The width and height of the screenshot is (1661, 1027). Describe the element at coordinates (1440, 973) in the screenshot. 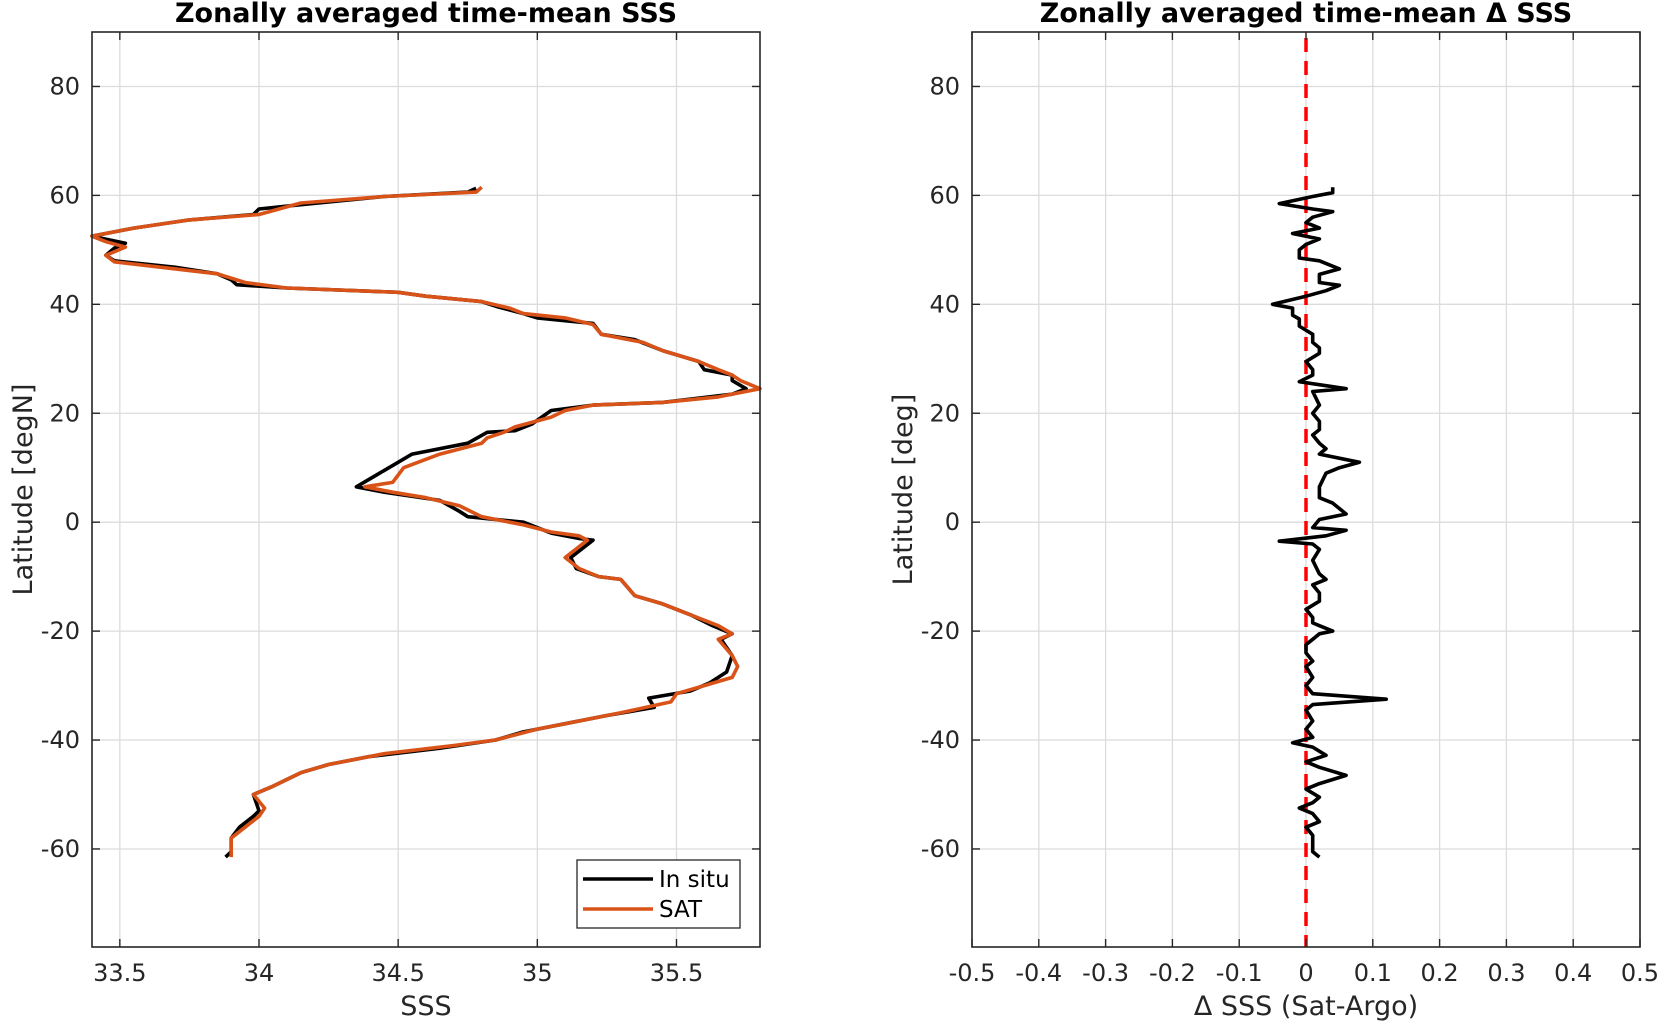

I see `x-tick-label: 0.2` at that location.